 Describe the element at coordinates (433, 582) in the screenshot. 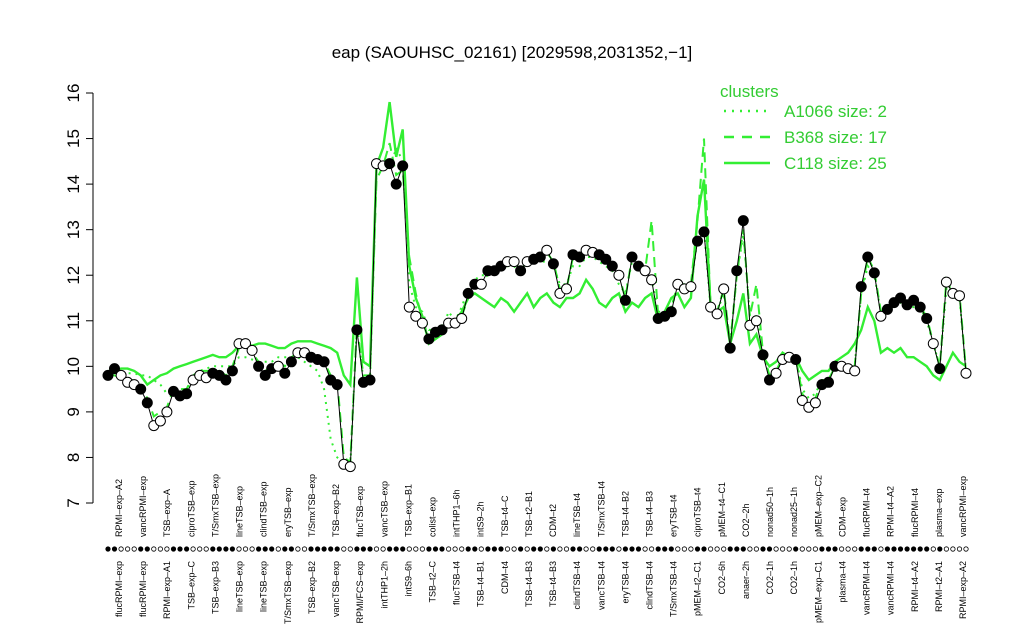

I see `x-label-bottom: TSB–t2–C` at that location.